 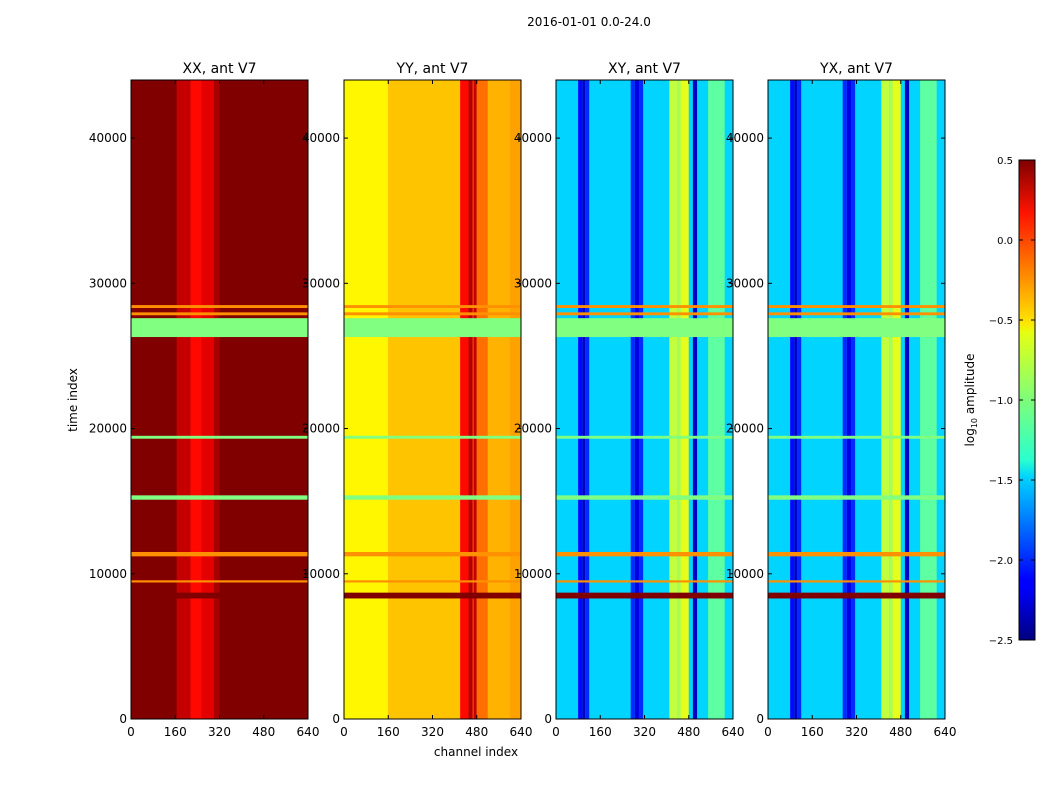 What do you see at coordinates (1005, 241) in the screenshot?
I see `colorbar-tick-label: 0.0` at bounding box center [1005, 241].